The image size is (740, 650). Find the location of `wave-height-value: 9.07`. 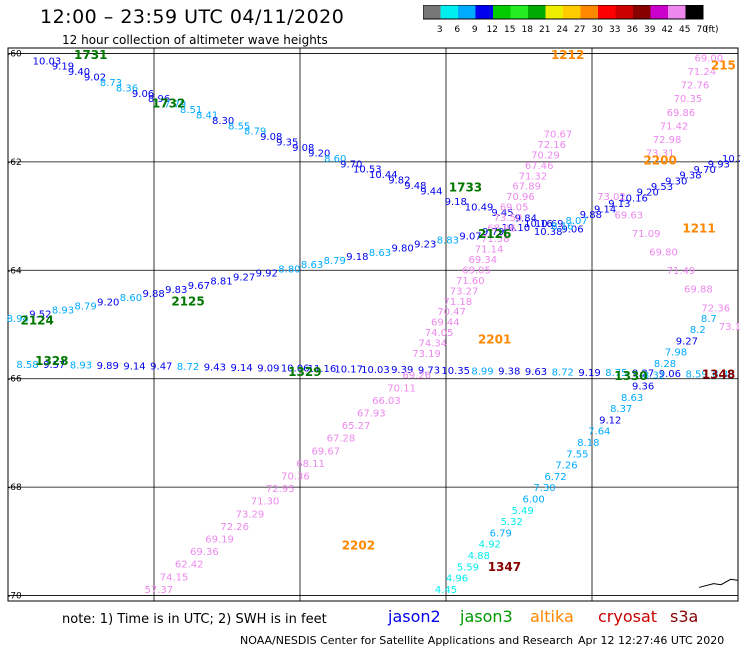

wave-height-value: 9.07 is located at coordinates (470, 236).